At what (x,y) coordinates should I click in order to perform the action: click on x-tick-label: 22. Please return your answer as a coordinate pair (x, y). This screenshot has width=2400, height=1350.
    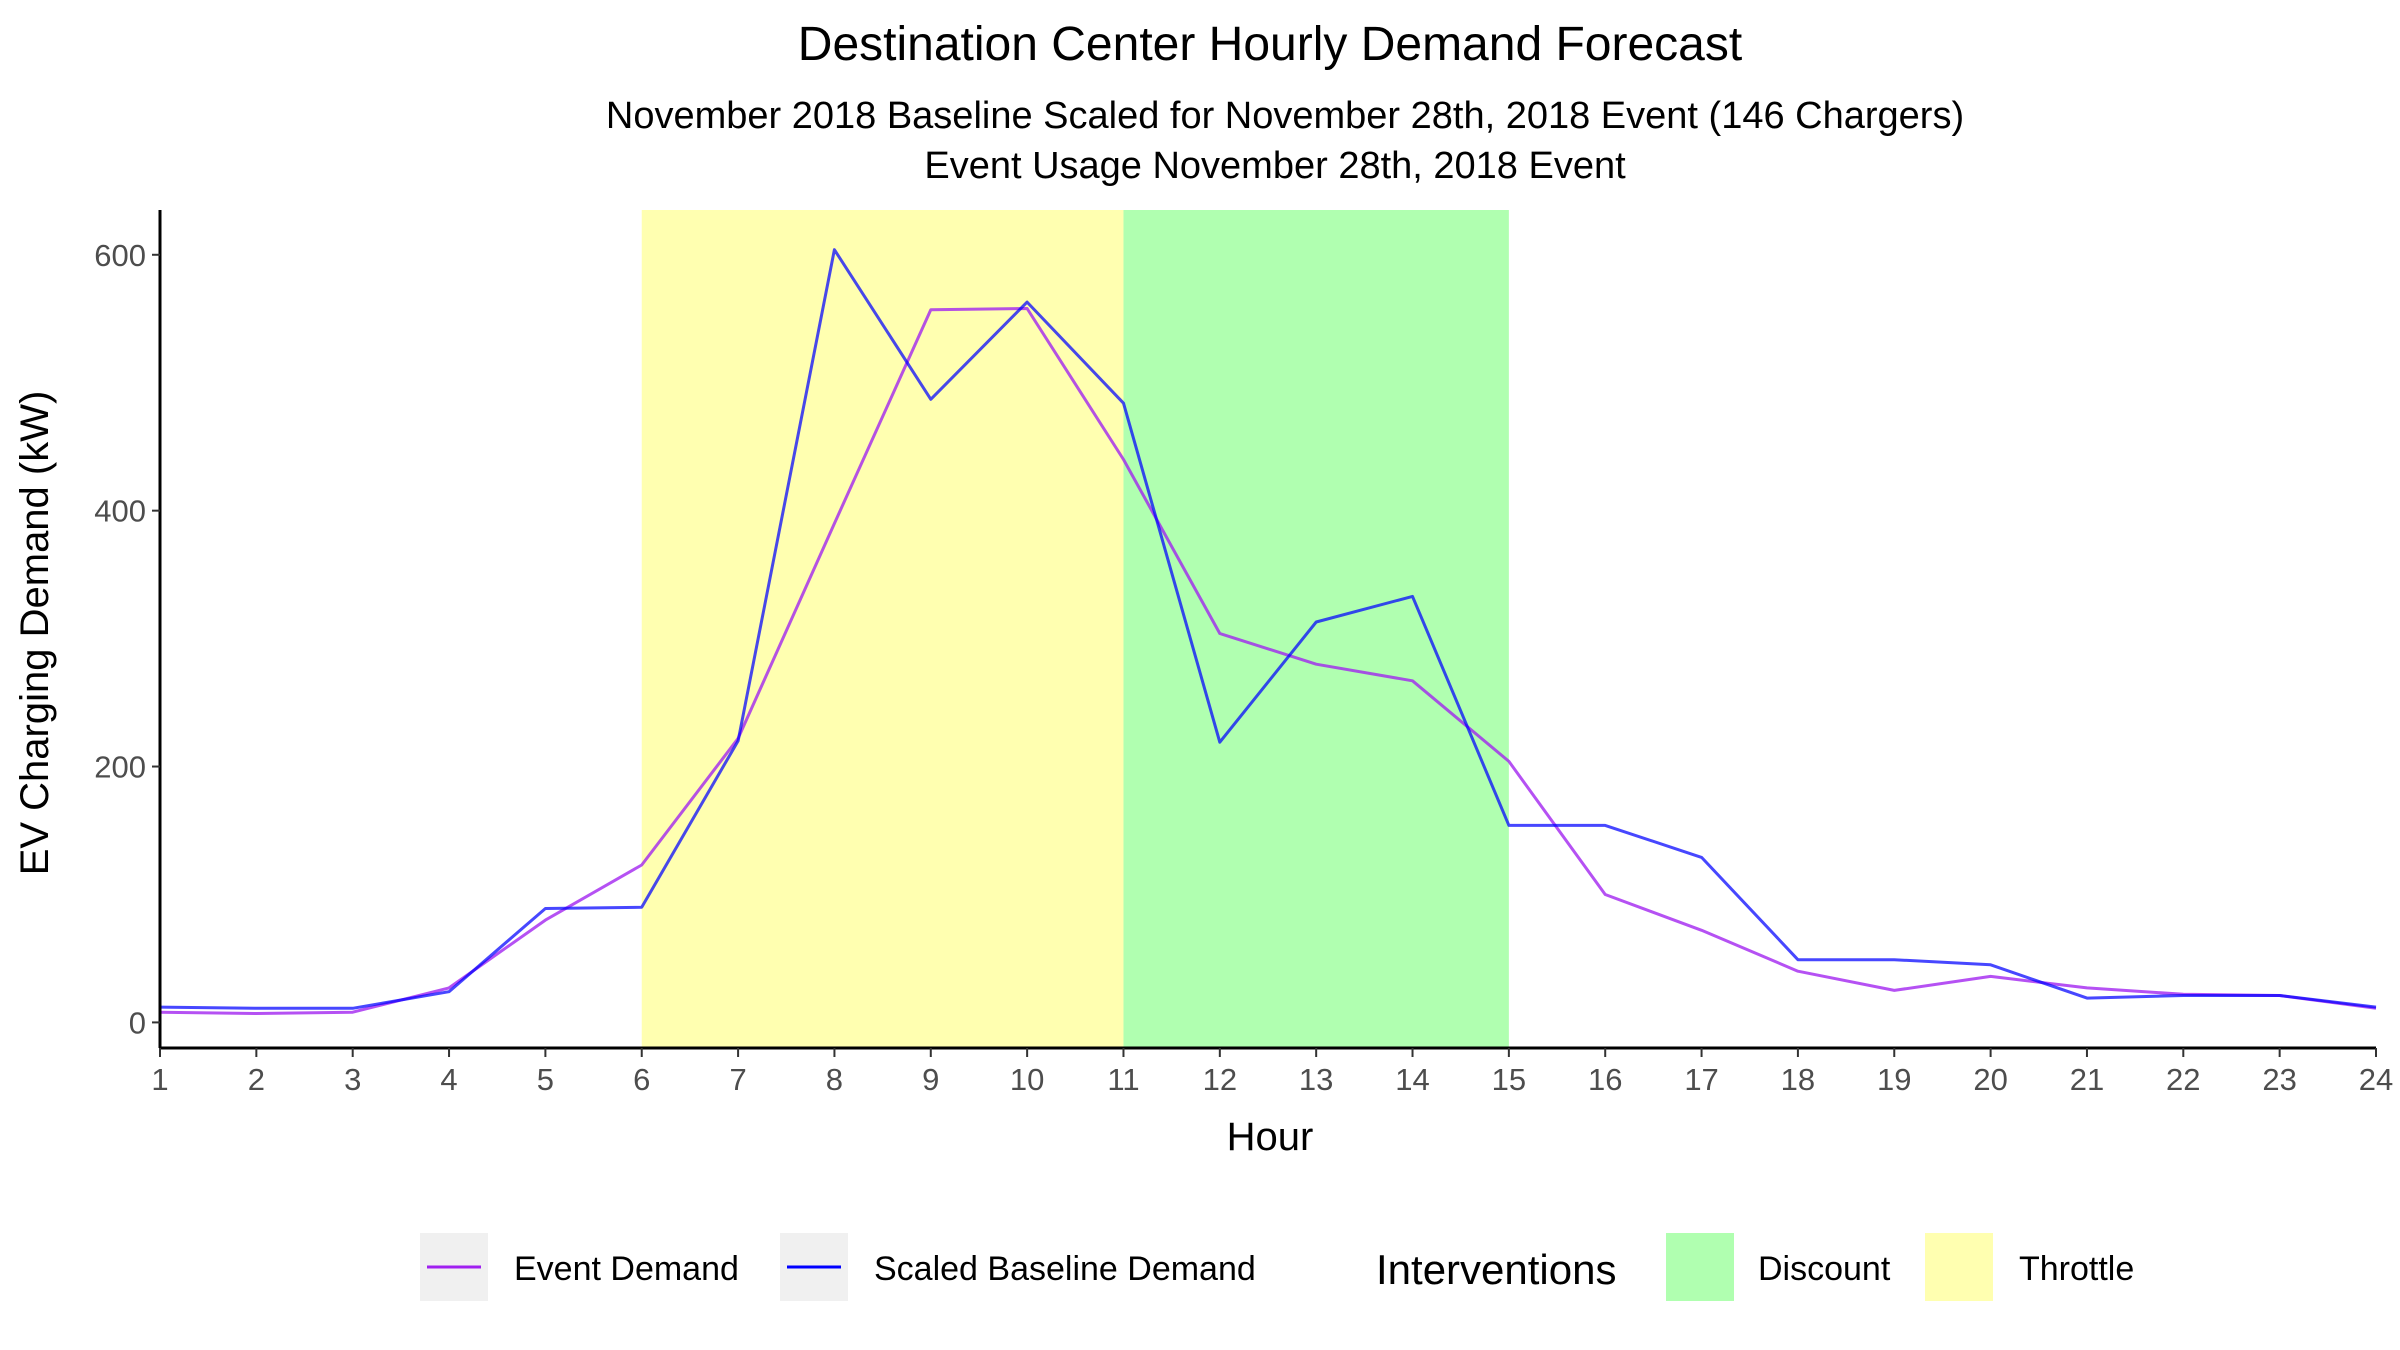
    Looking at the image, I should click on (2183, 1079).